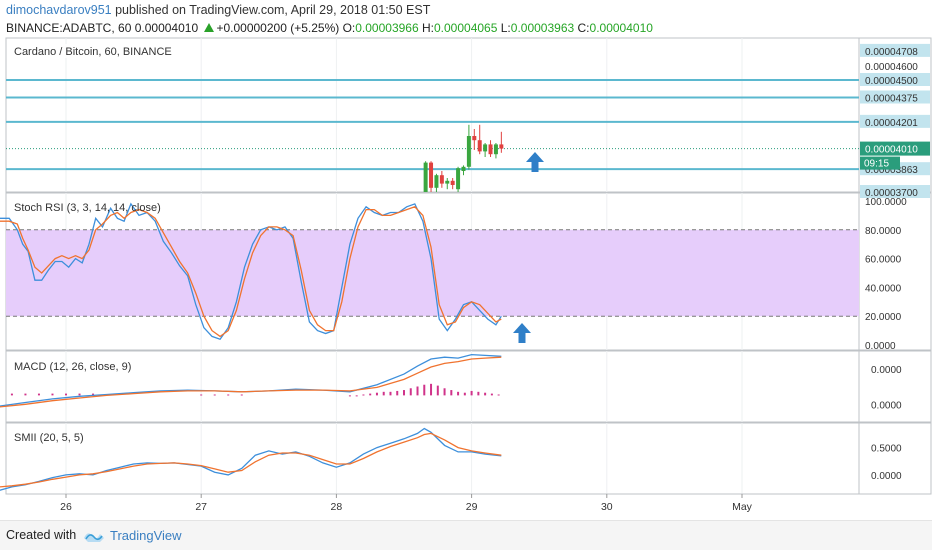 The image size is (932, 550). Describe the element at coordinates (66, 507) in the screenshot. I see `time-tick-label: 26` at that location.